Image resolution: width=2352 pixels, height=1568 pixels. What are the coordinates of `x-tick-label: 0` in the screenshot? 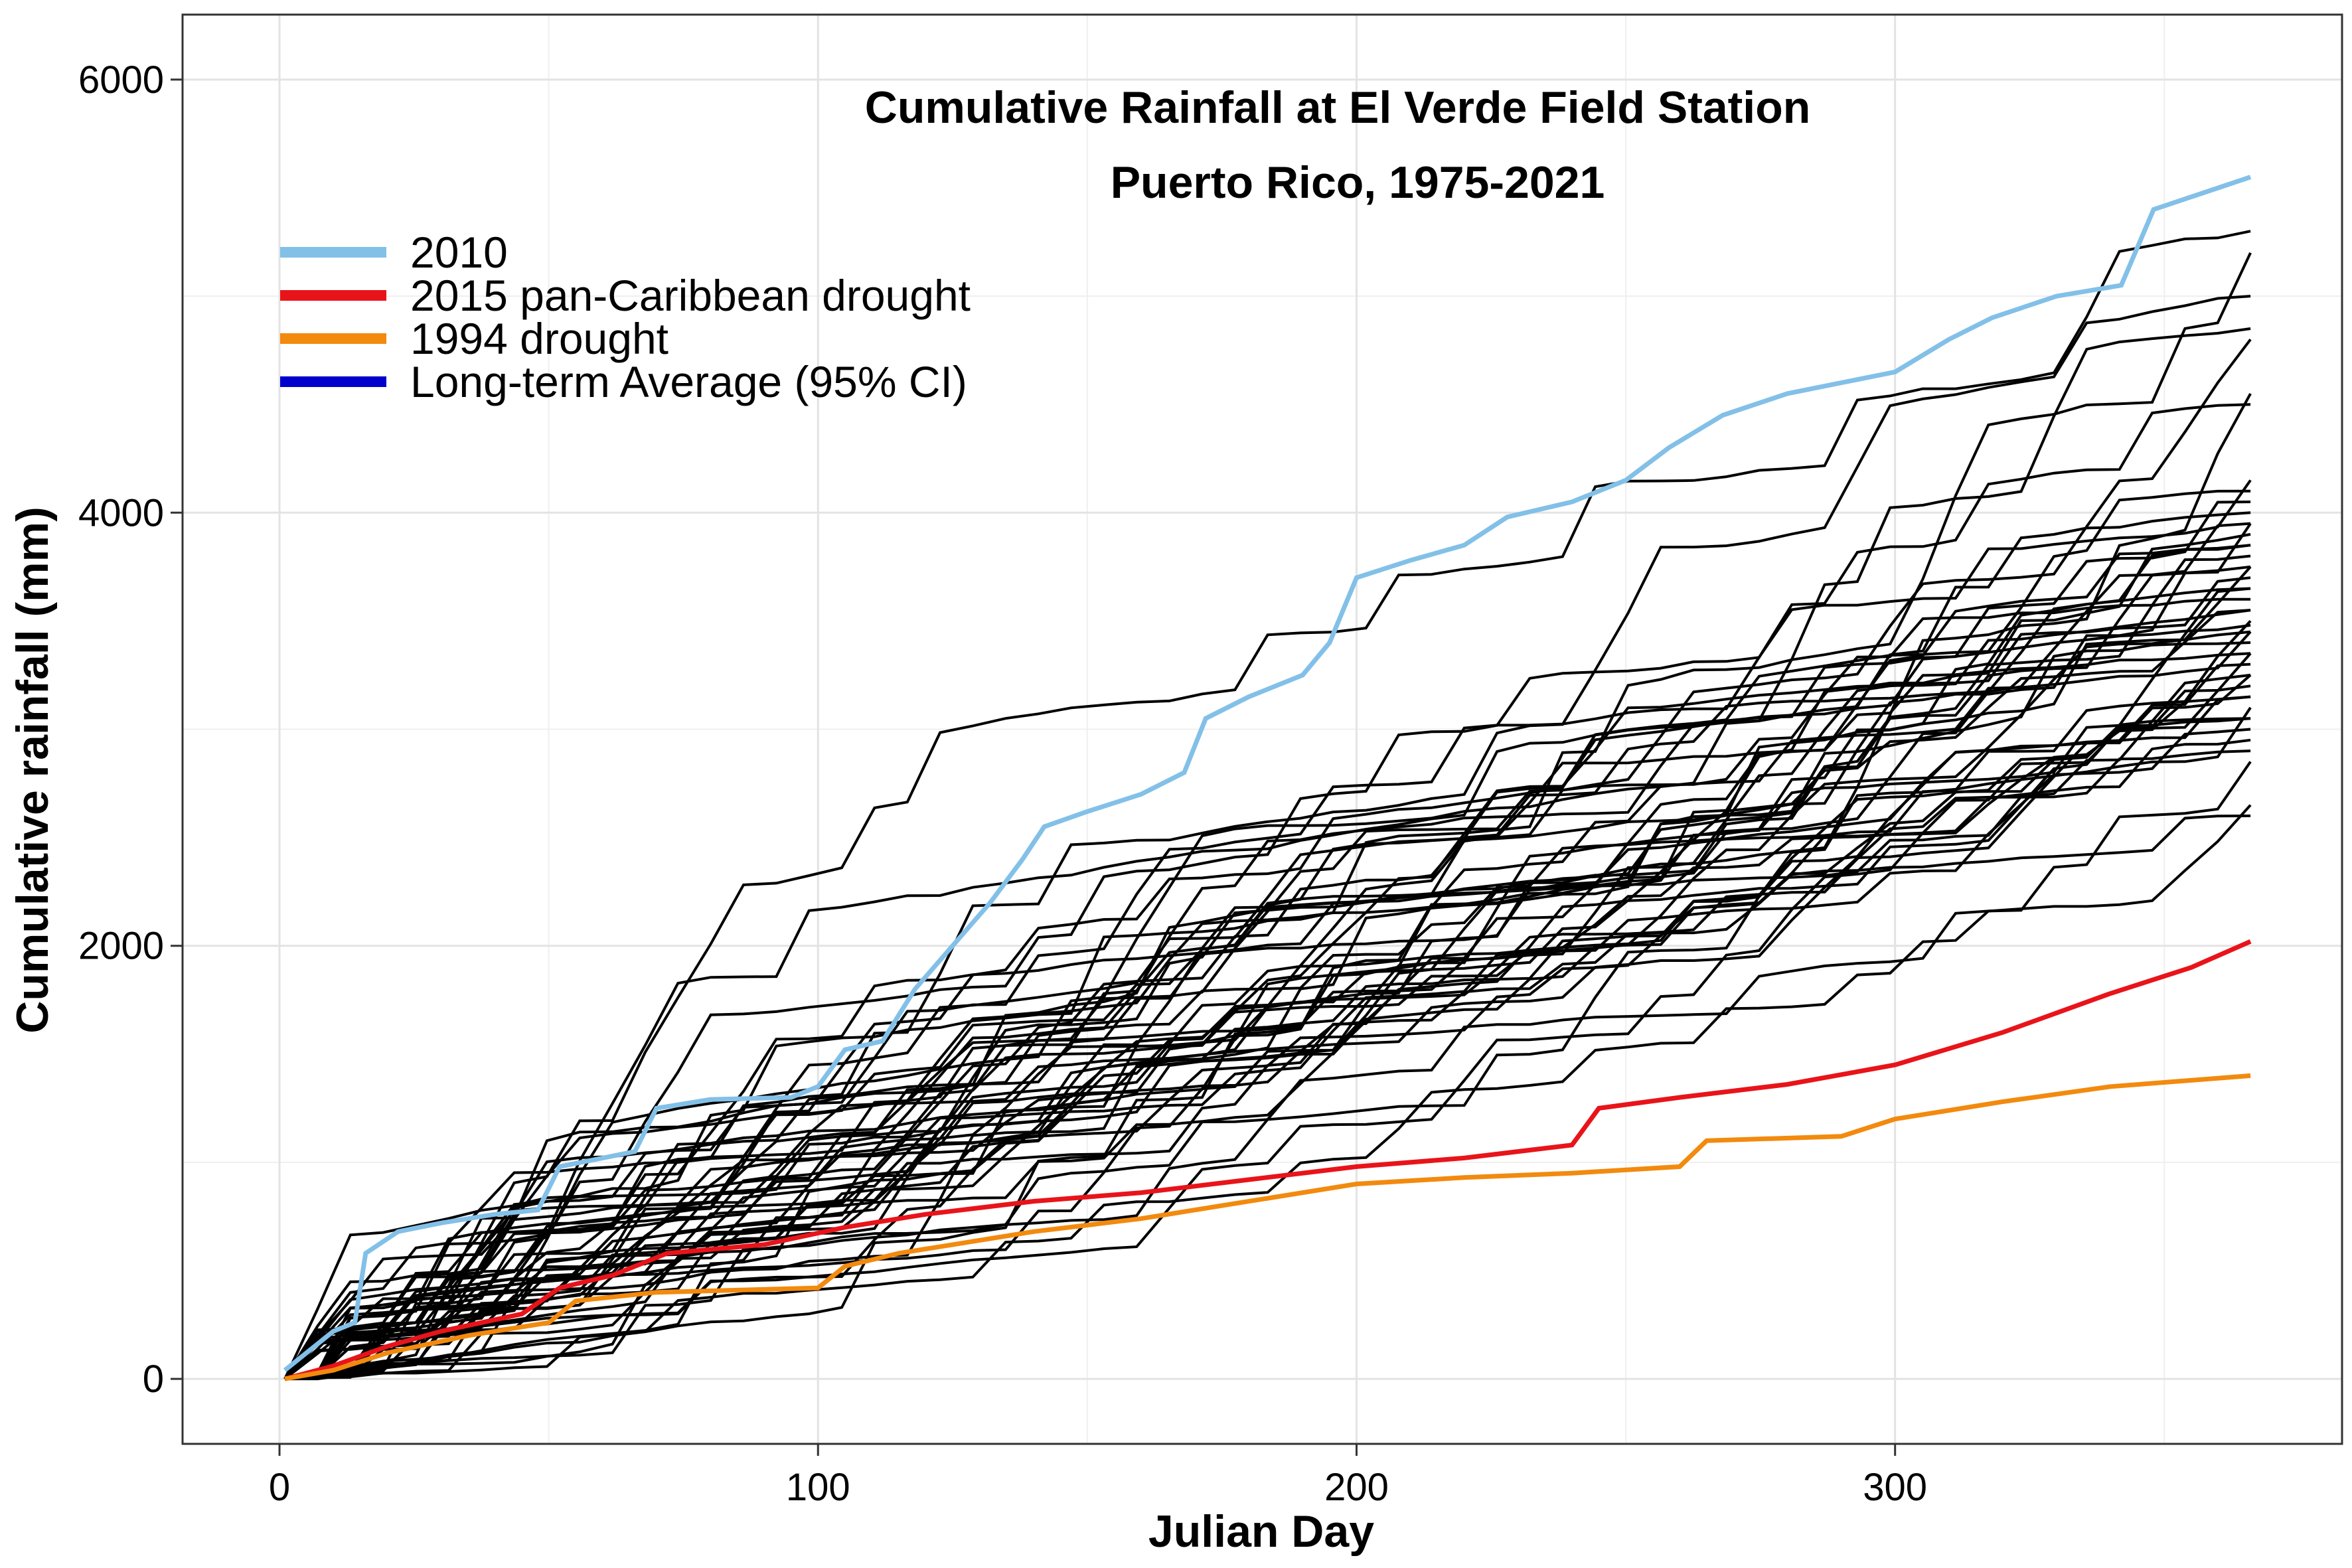 It's located at (279, 1488).